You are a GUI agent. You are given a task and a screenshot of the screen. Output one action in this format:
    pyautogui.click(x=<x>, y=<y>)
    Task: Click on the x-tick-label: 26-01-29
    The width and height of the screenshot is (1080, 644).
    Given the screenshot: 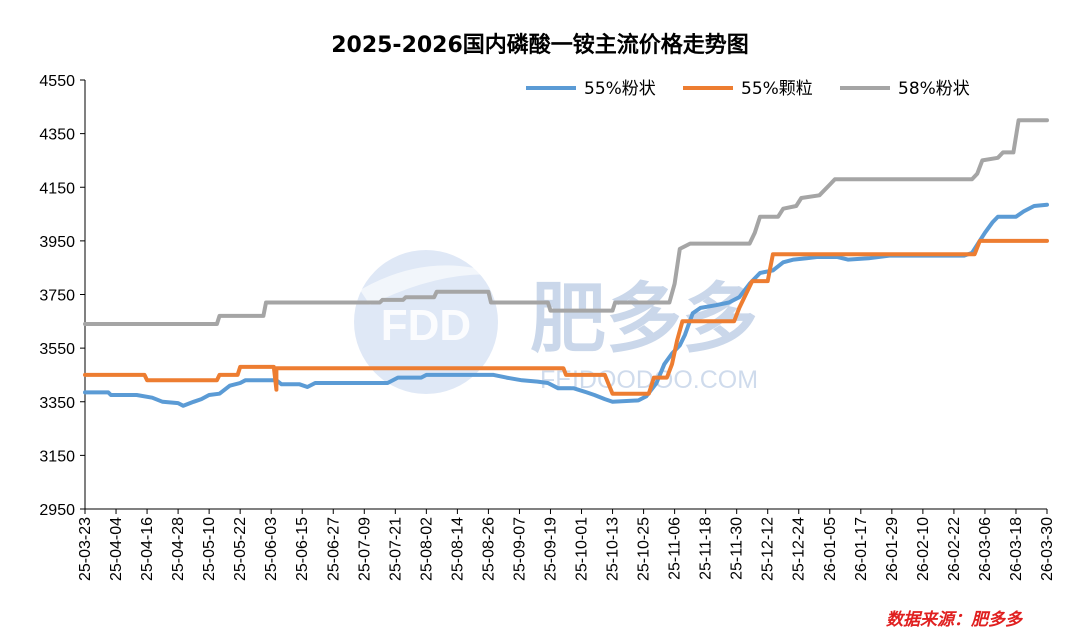 What is the action you would take?
    pyautogui.click(x=892, y=549)
    